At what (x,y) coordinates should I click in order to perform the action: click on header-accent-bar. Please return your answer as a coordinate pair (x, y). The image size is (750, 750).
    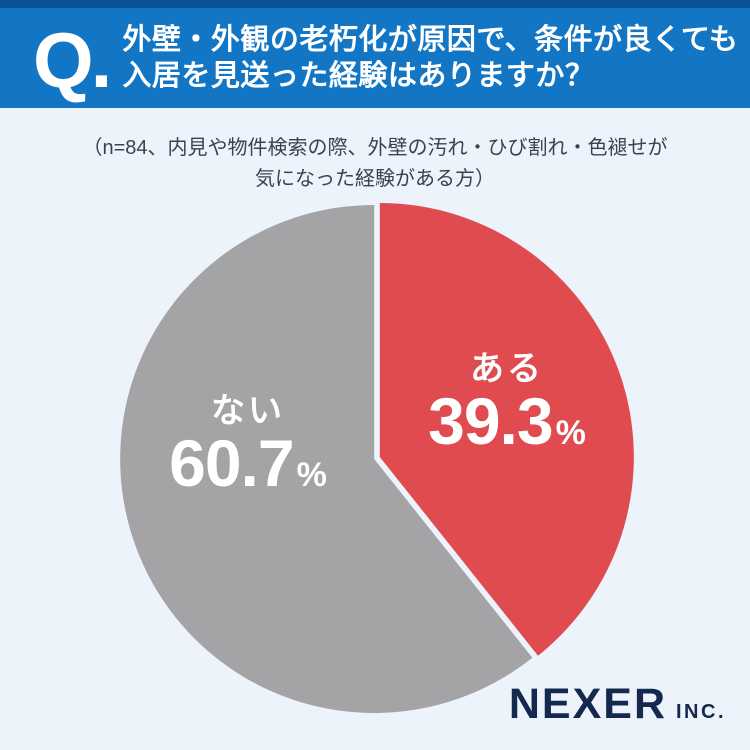
    Looking at the image, I should click on (375, 4).